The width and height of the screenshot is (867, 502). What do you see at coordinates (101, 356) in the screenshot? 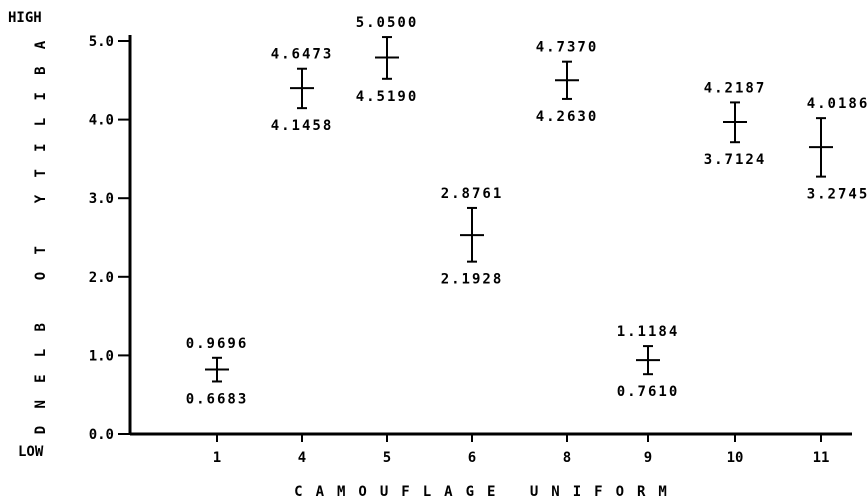
I see `y-tick-label: 1.0` at bounding box center [101, 356].